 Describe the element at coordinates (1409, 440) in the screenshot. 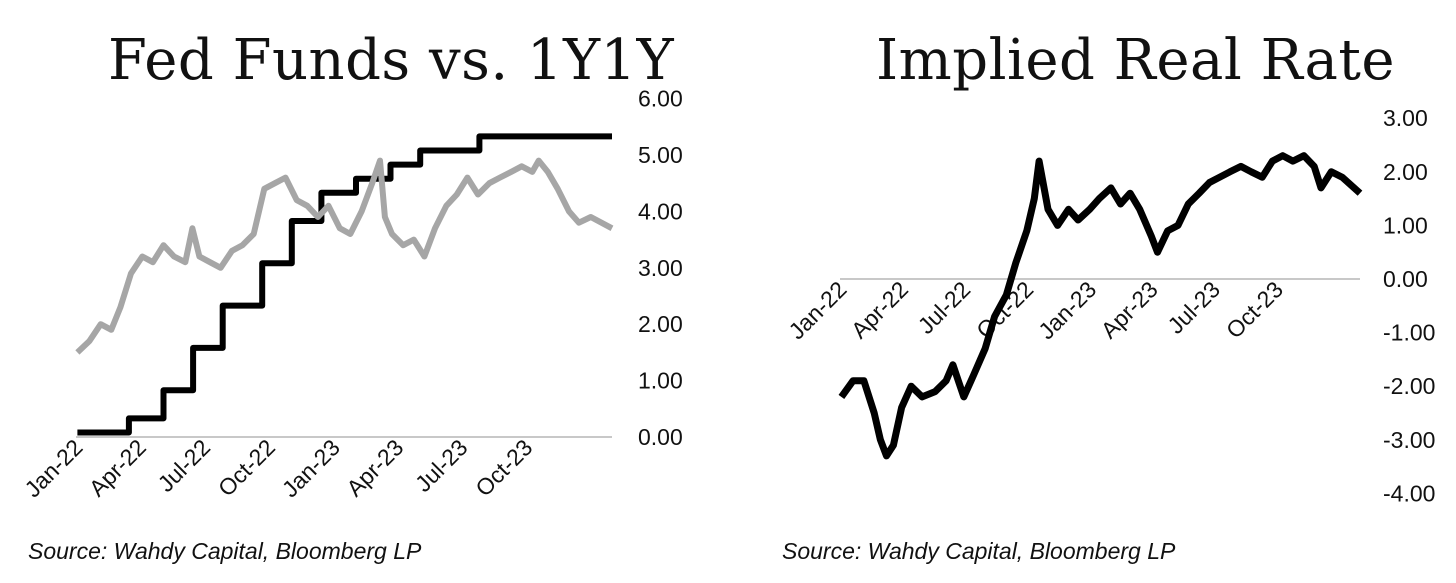

I see `y-tick-label: -3.00` at that location.